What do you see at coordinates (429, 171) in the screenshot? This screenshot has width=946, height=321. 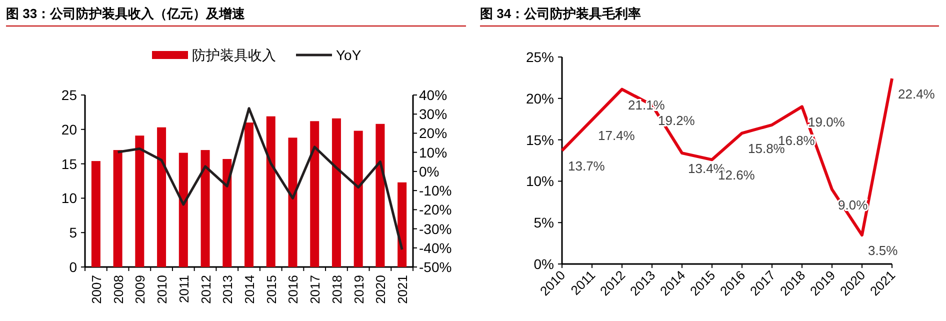 I see `y2-tick-label: 0%` at bounding box center [429, 171].